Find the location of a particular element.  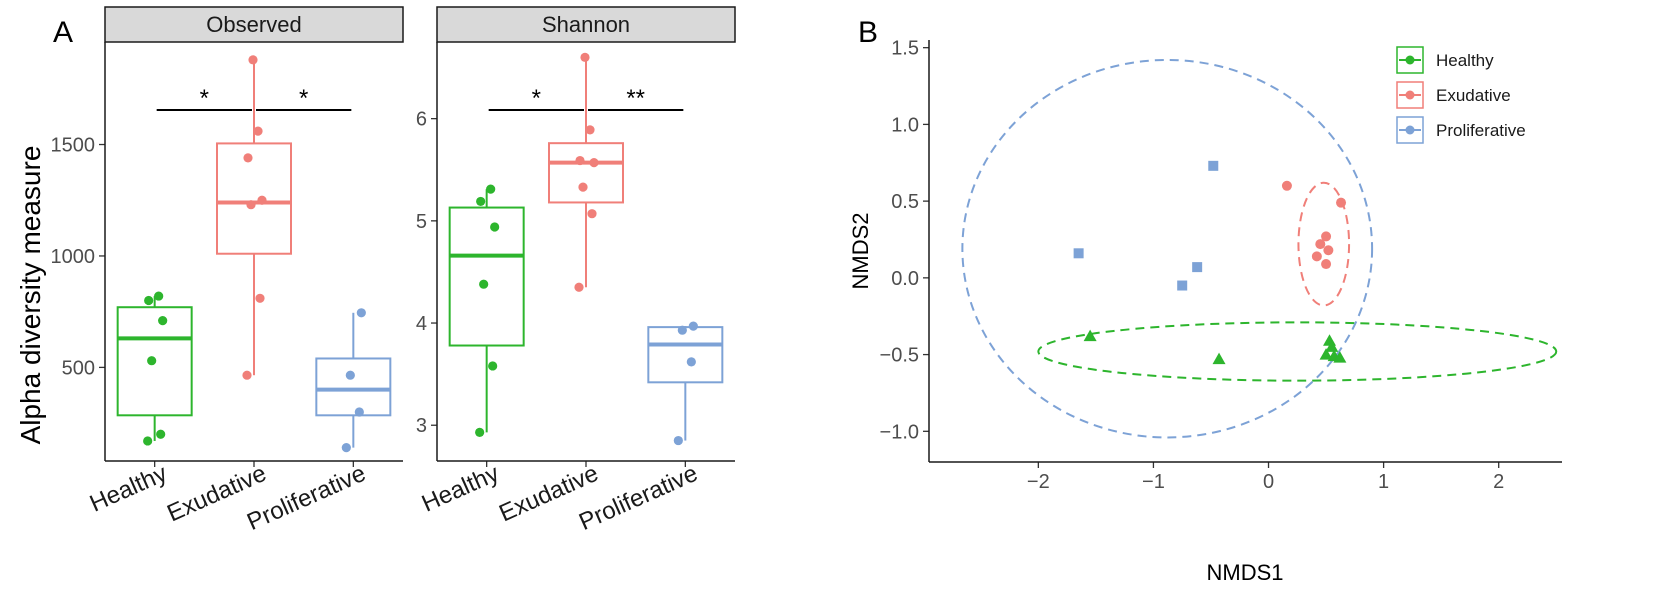

nmds-y-tick-label: 1.0 is located at coordinates (905, 125).